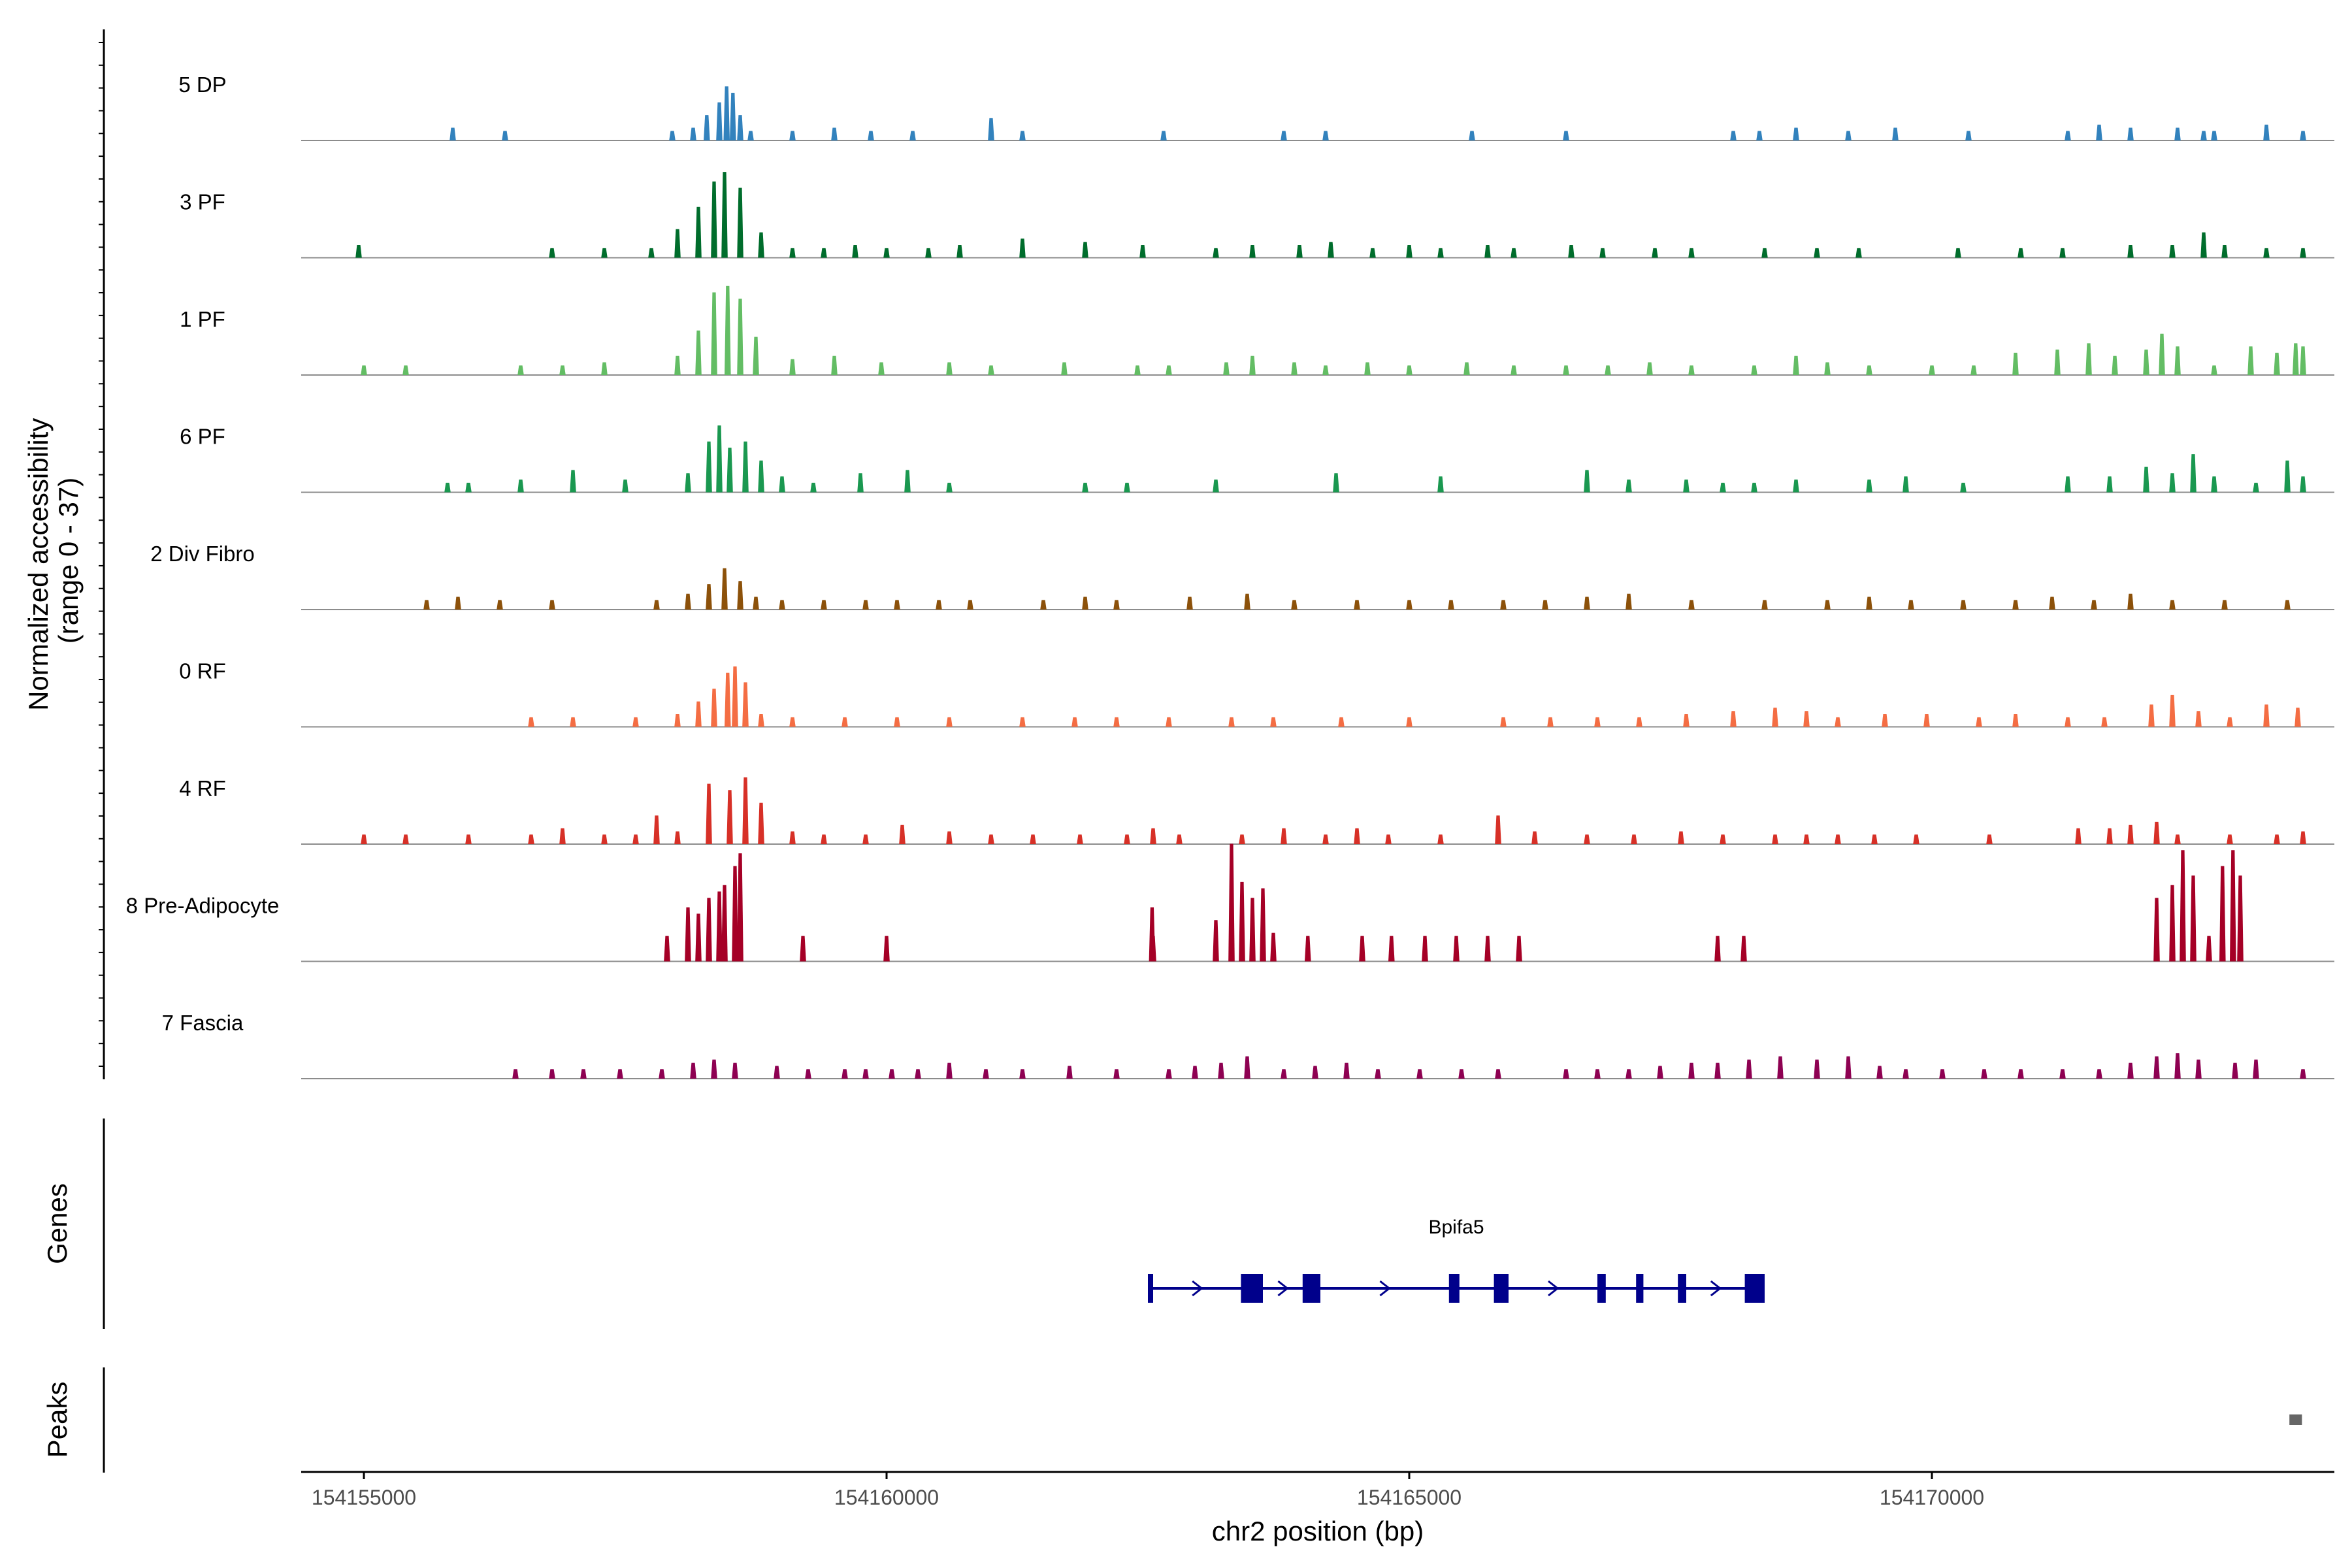  Describe the element at coordinates (364, 1497) in the screenshot. I see `x-tick-label: 154155000` at that location.